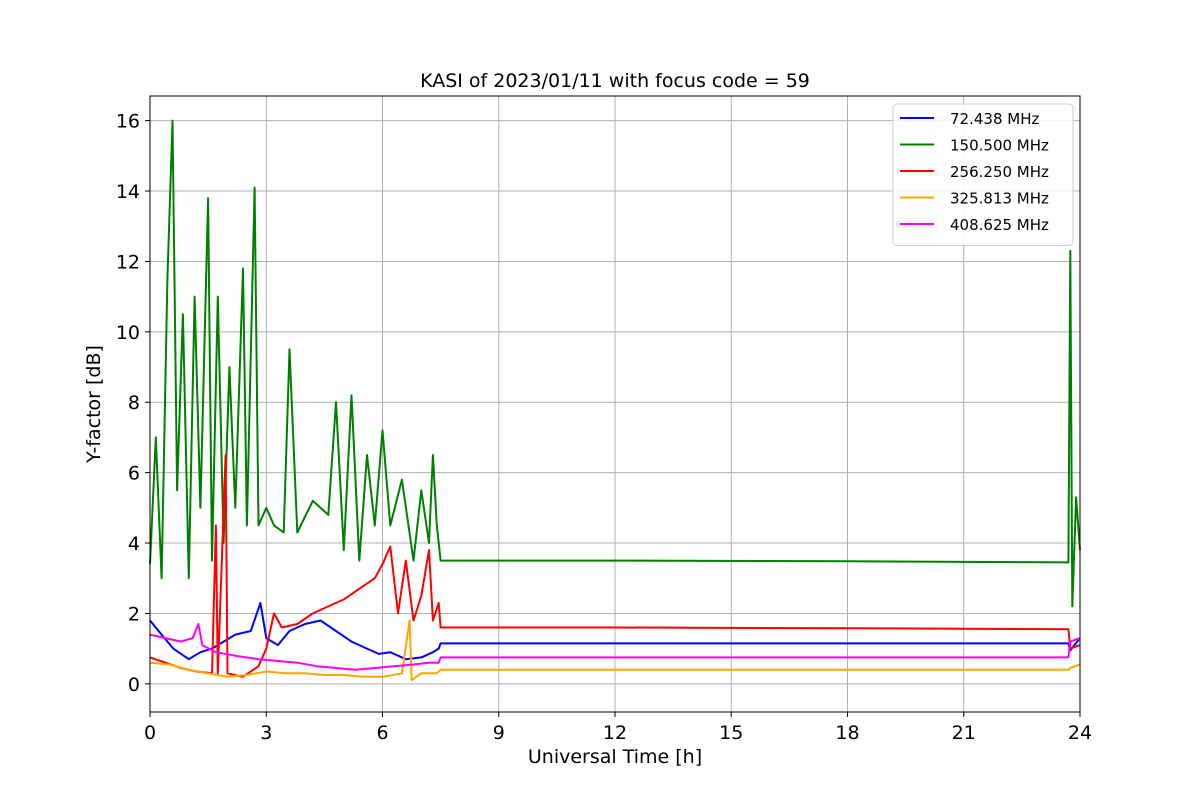 Image resolution: width=1200 pixels, height=800 pixels. I want to click on x-tick-label: 9, so click(499, 733).